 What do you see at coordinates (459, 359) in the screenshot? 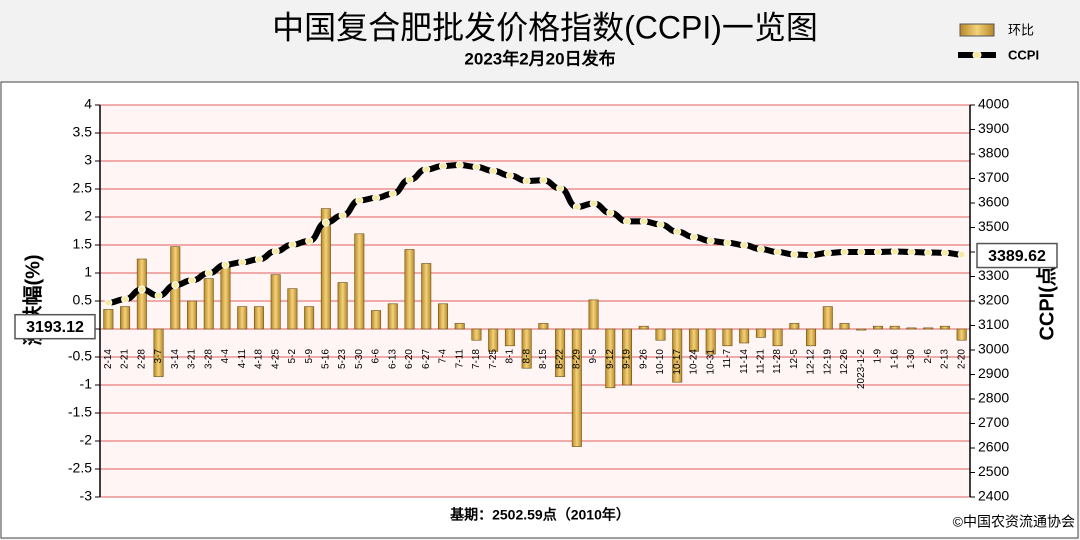
I see `x-tick-label: 7-11` at bounding box center [459, 359].